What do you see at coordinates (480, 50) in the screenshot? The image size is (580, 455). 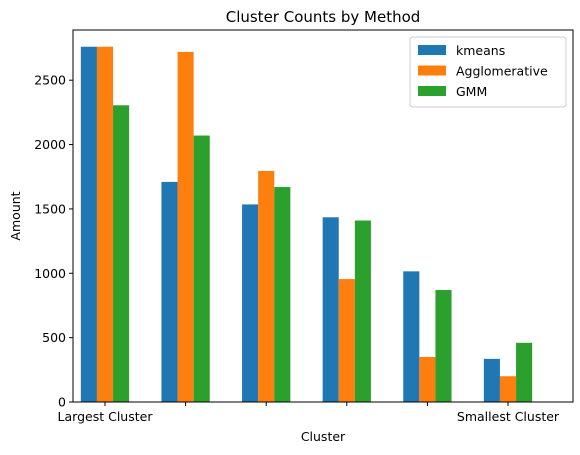 I see `legend-label-kmeans: kmeans` at bounding box center [480, 50].